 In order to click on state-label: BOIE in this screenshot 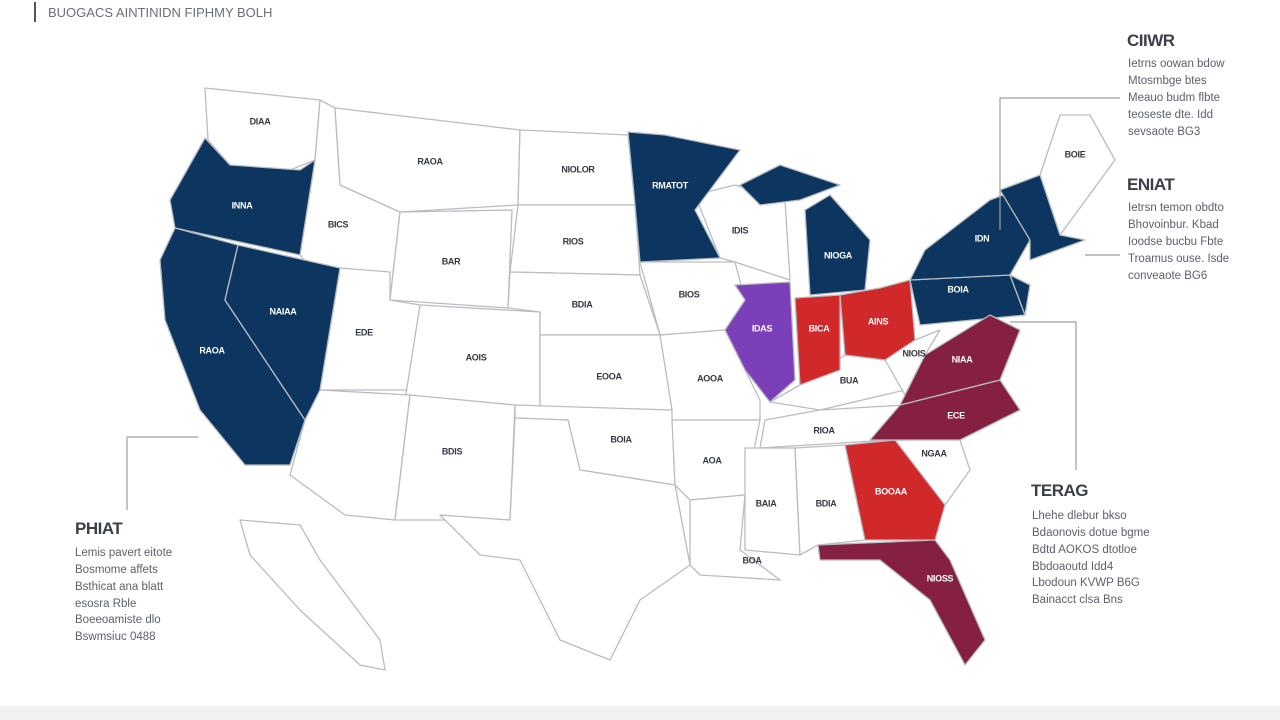, I will do `click(1075, 154)`.